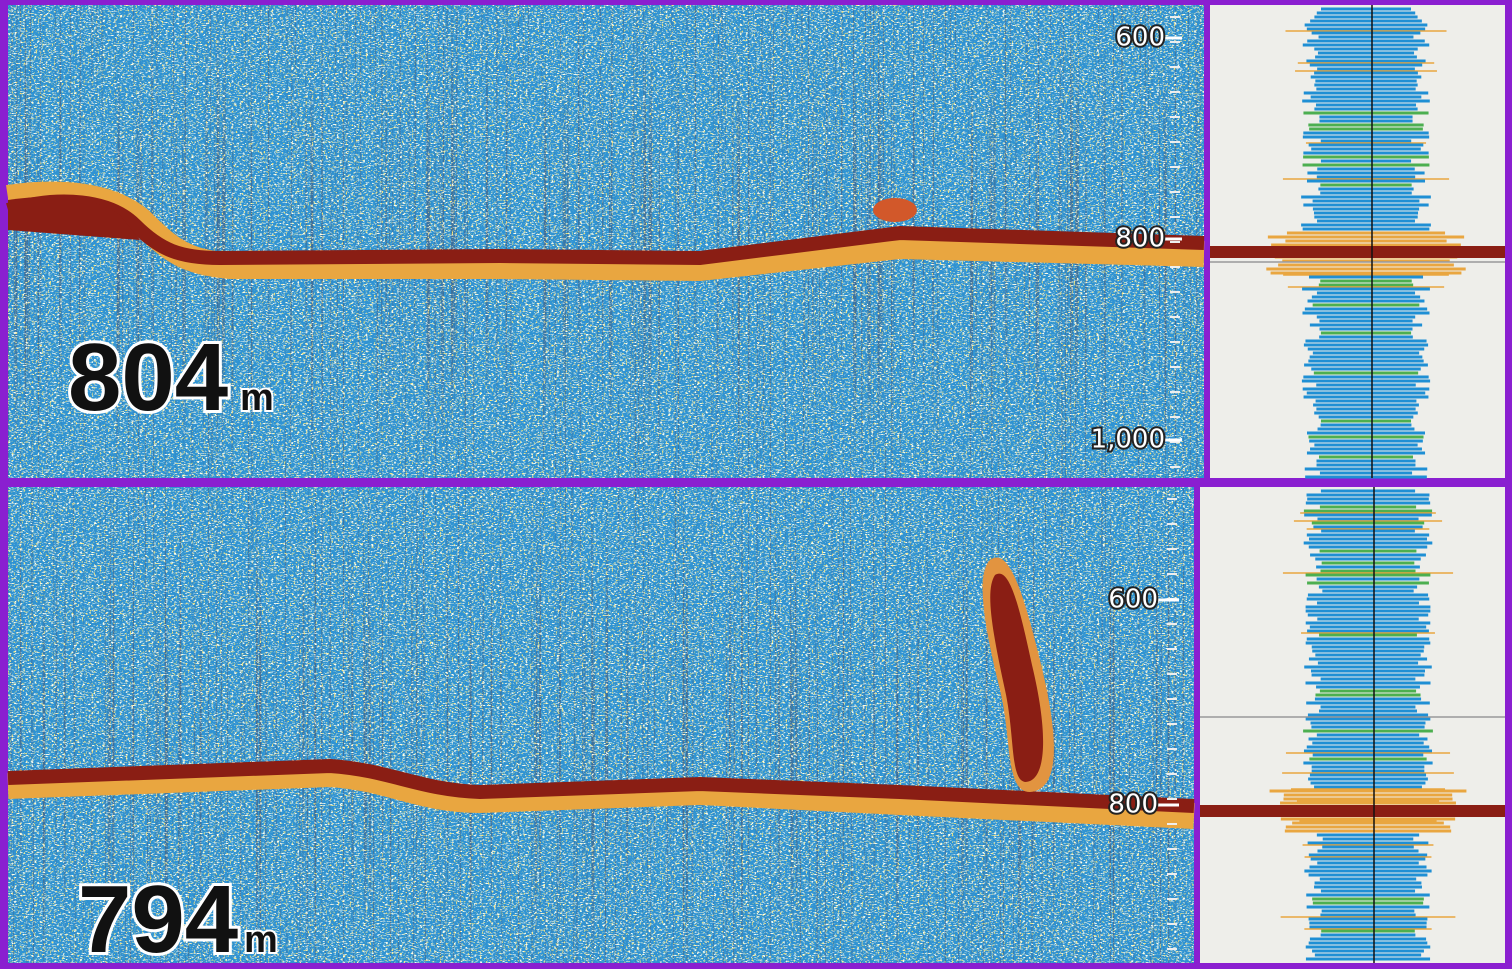 Image resolution: width=1512 pixels, height=969 pixels. Describe the element at coordinates (158, 917) in the screenshot. I see `depth-readout: 794` at that location.